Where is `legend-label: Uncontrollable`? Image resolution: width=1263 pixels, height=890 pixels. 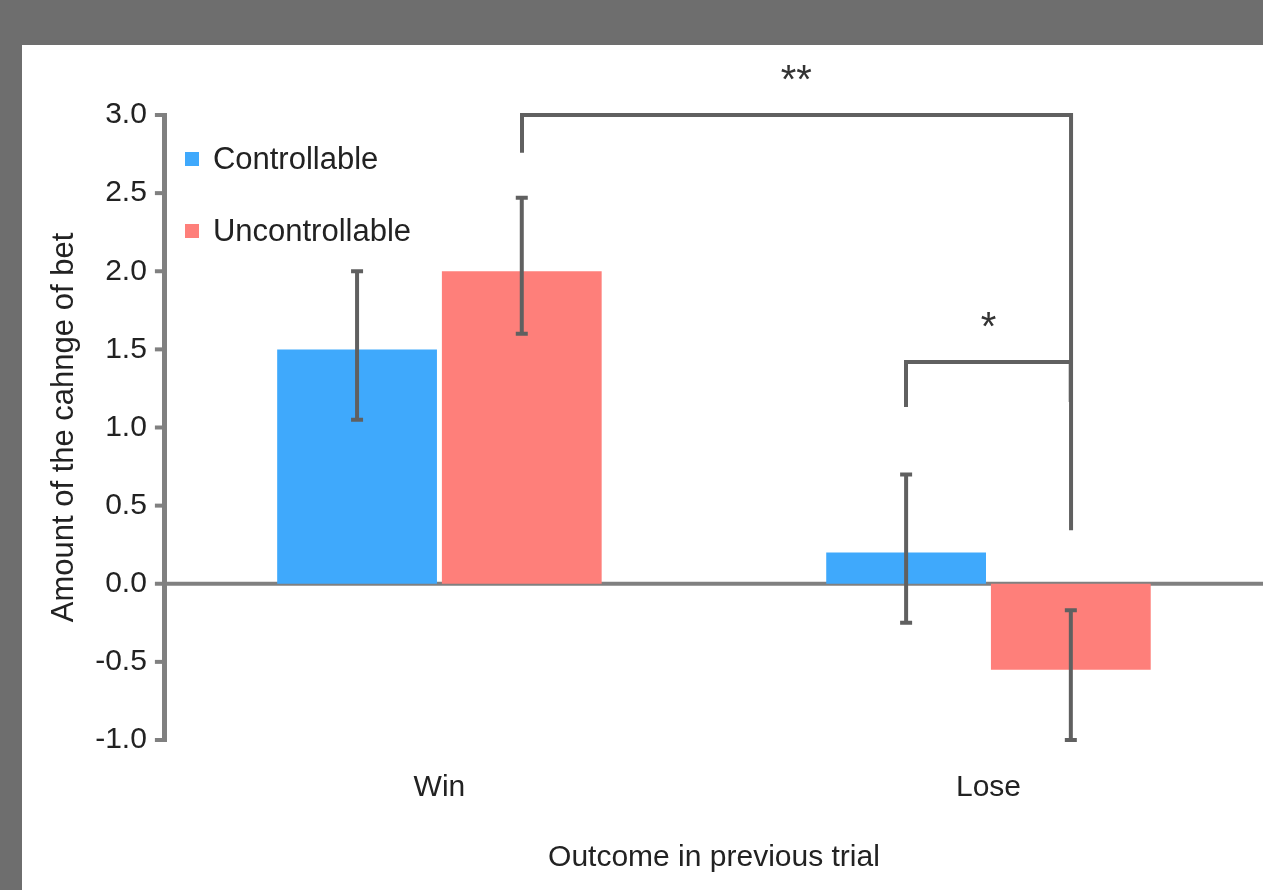
legend-label: Uncontrollable is located at coordinates (312, 231).